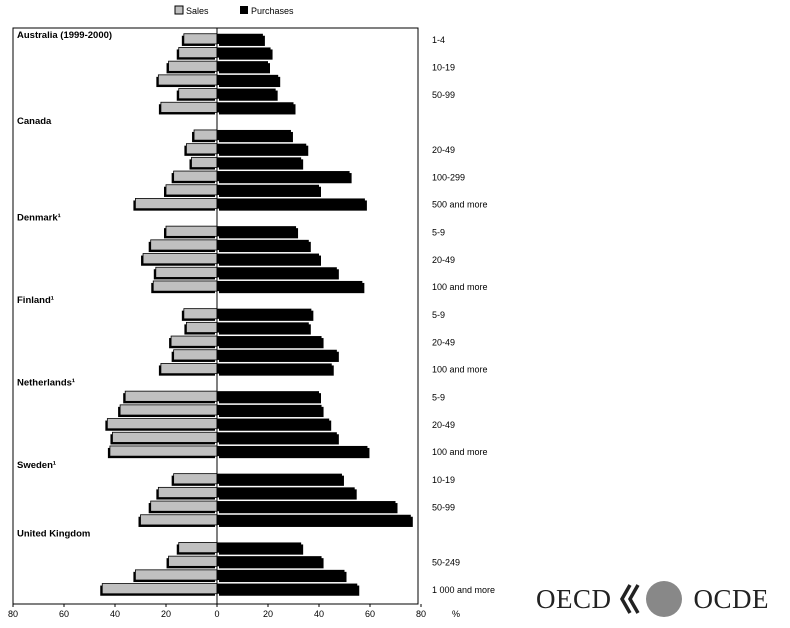 The height and width of the screenshot is (628, 790). What do you see at coordinates (53, 534) in the screenshot?
I see `group-label: United Kingdom` at bounding box center [53, 534].